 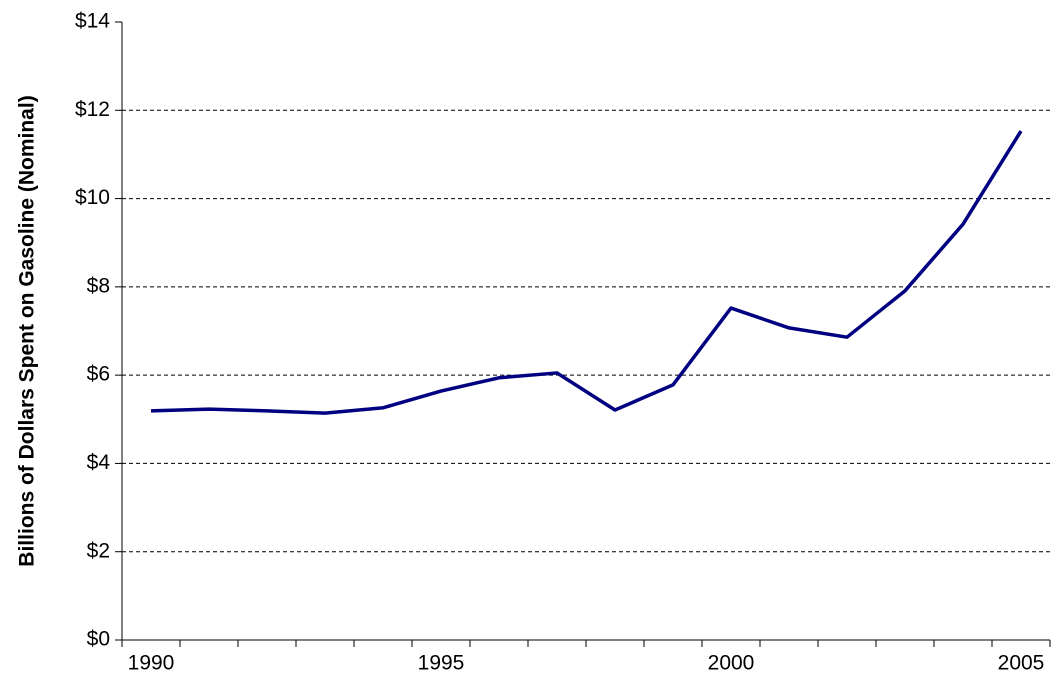 I want to click on x-tick-label: 1995, so click(x=441, y=663).